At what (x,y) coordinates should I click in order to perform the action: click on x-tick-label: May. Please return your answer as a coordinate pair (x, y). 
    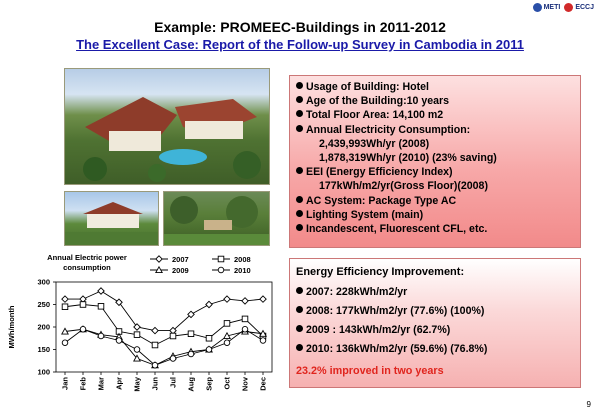
    Looking at the image, I should click on (137, 383).